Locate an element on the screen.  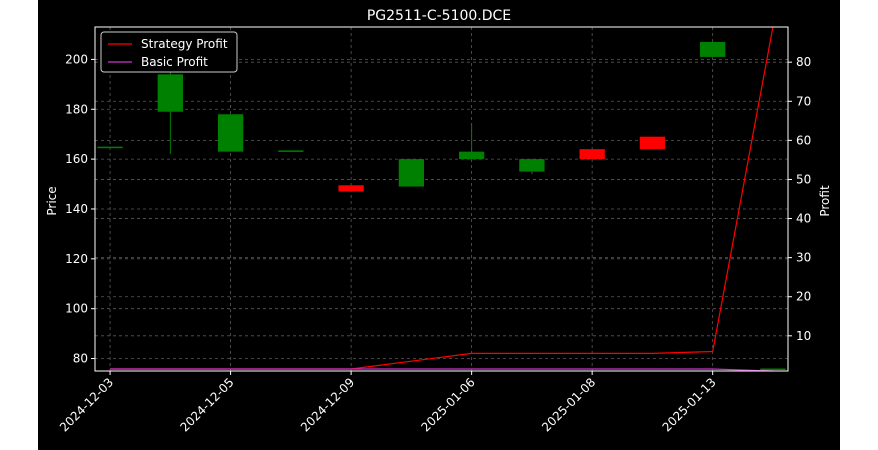
profit-tick-label: 60 is located at coordinates (803, 140).